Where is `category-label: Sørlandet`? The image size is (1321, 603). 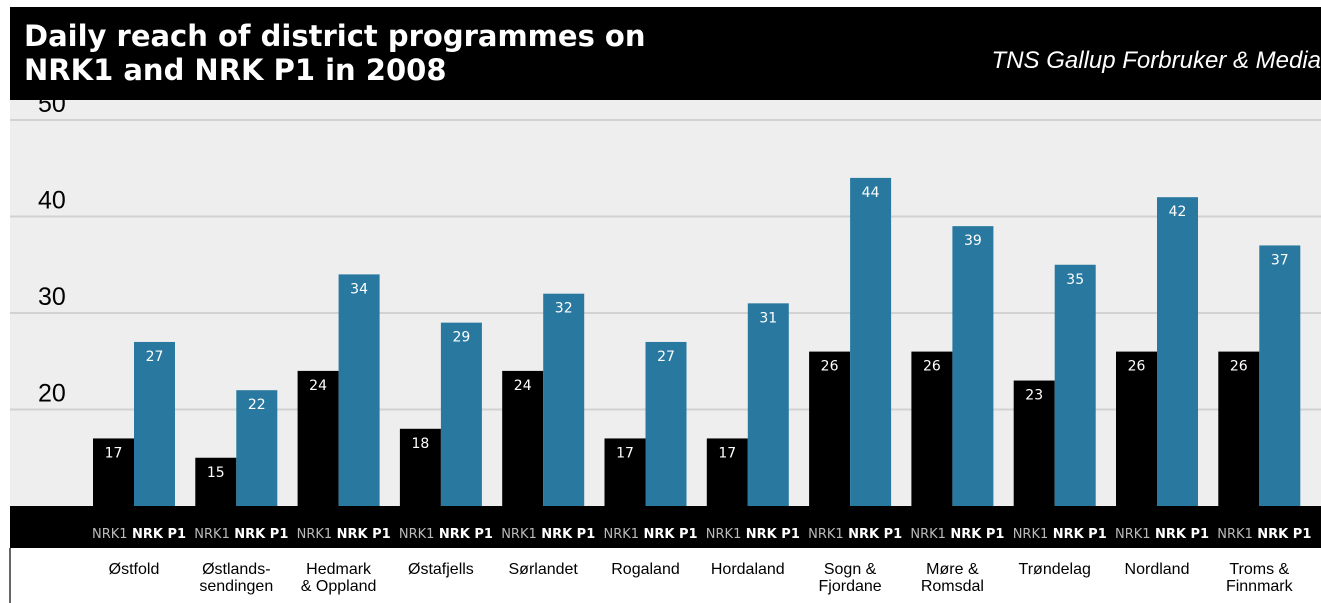
category-label: Sørlandet is located at coordinates (544, 569).